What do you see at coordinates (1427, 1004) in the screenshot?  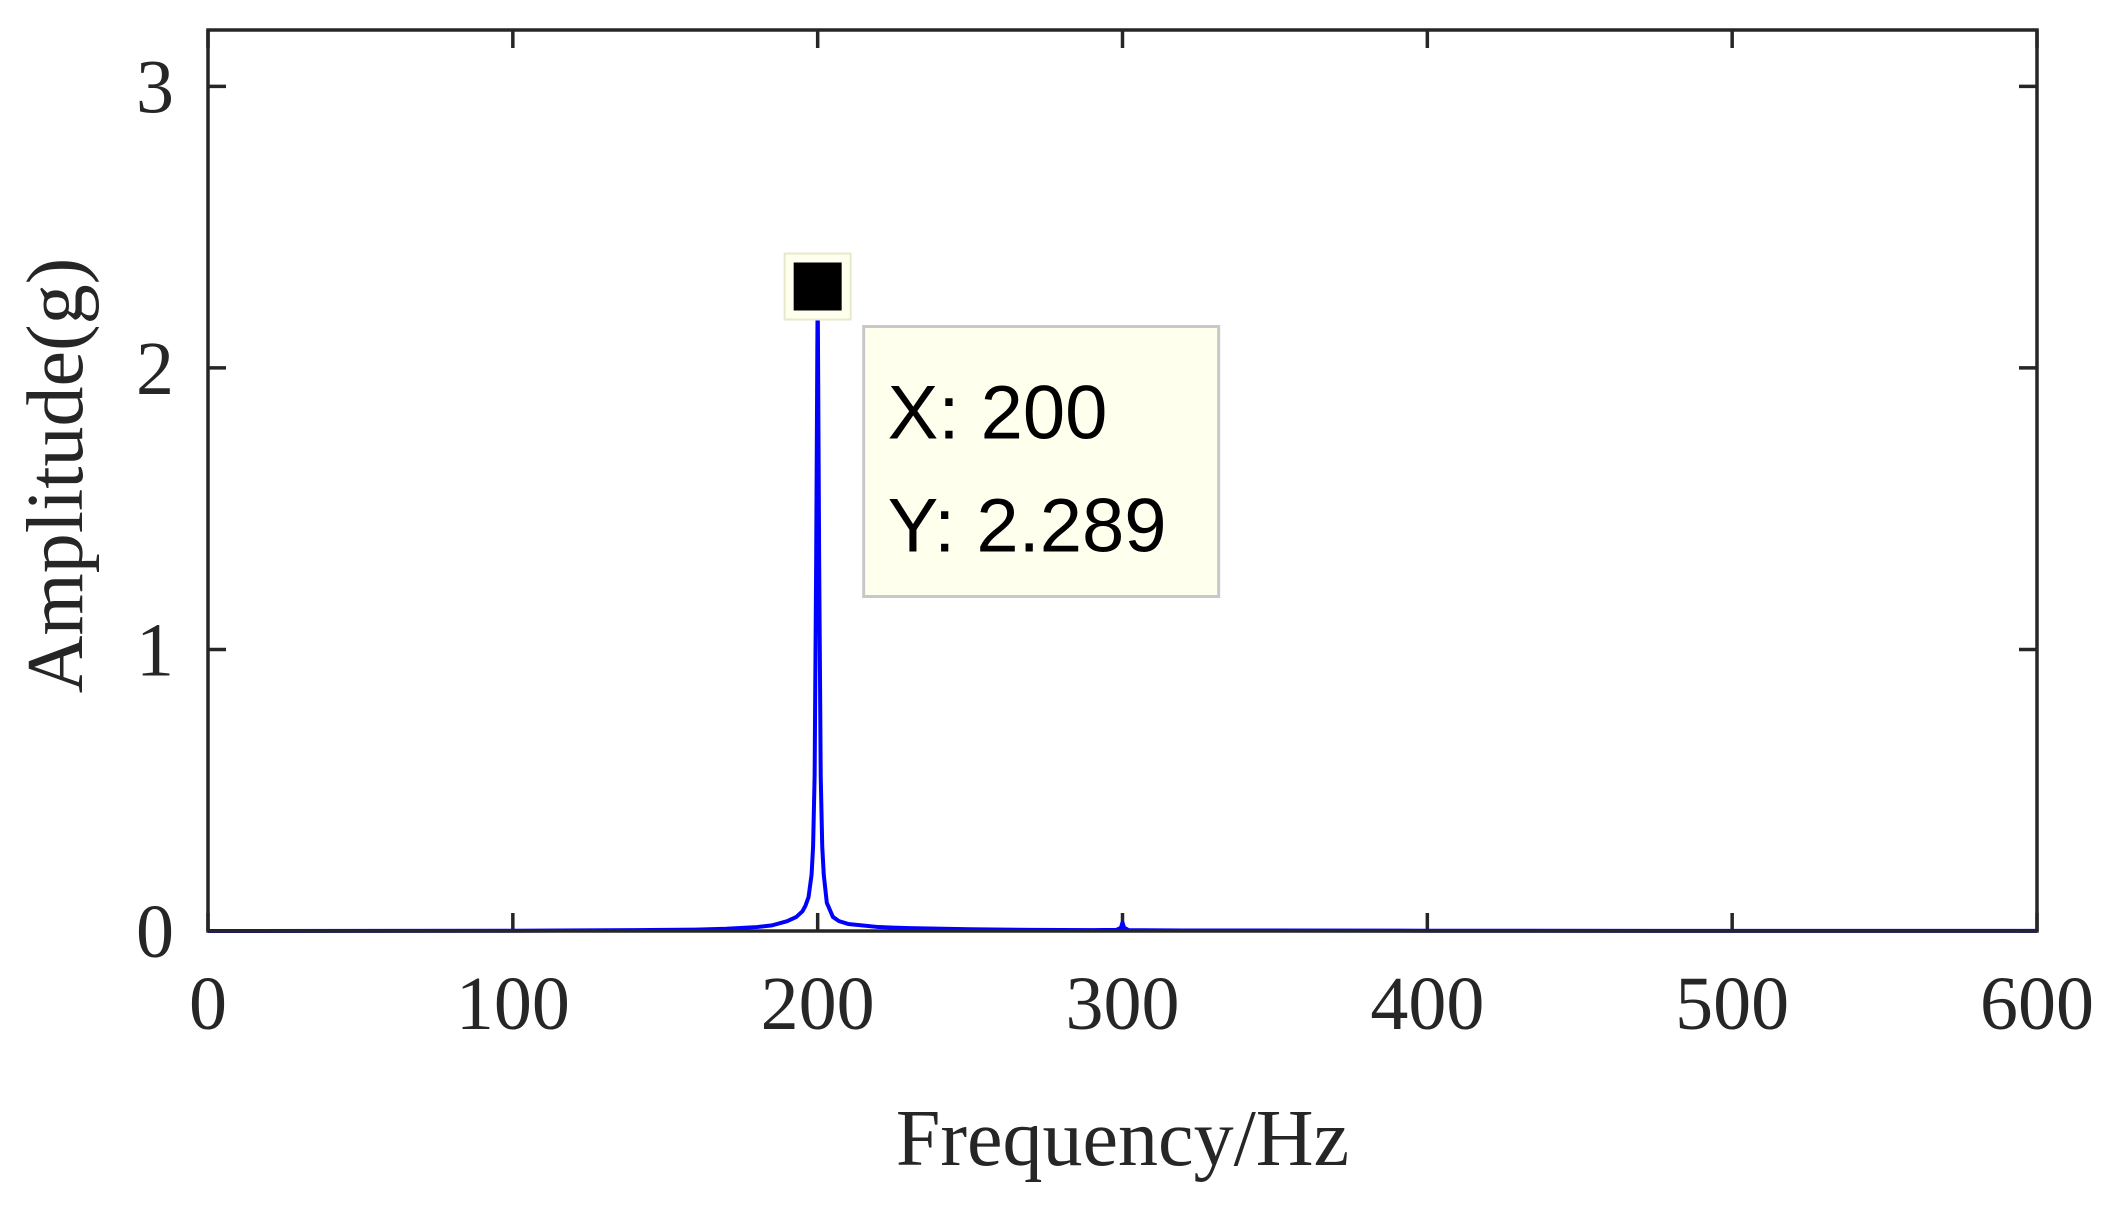 I see `x-tick-label: 400` at bounding box center [1427, 1004].